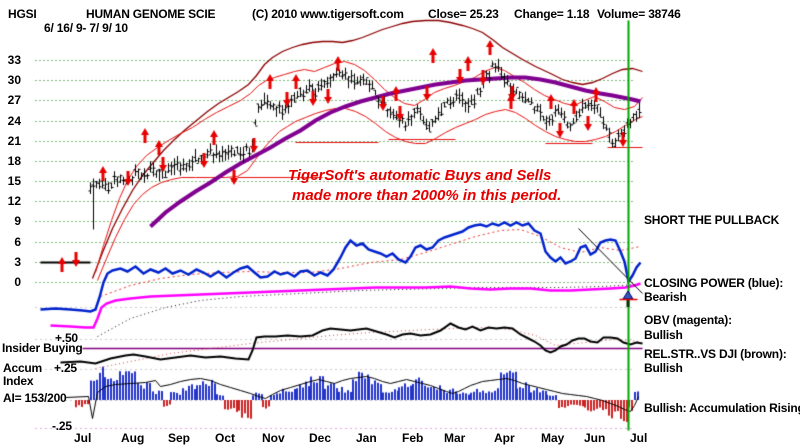 The height and width of the screenshot is (445, 800). What do you see at coordinates (14, 181) in the screenshot?
I see `price-tick-label: 15` at bounding box center [14, 181].